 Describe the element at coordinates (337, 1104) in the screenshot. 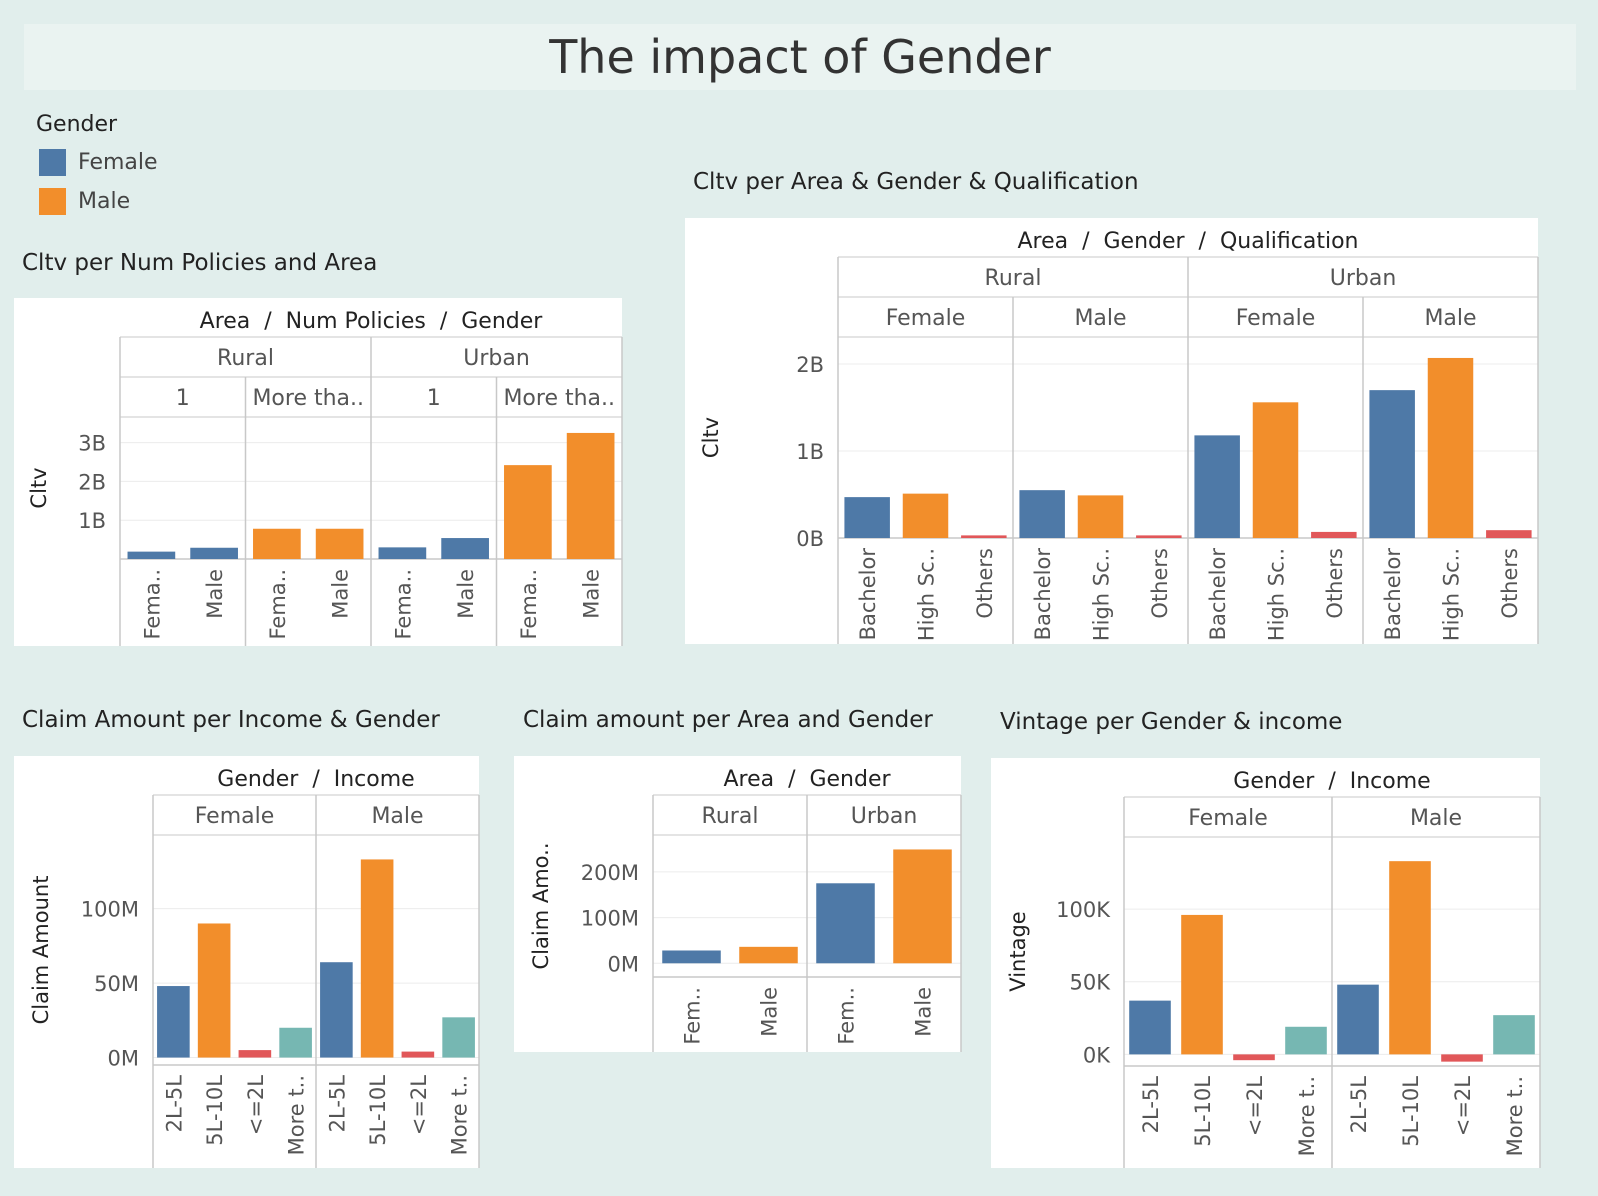

I see `chart3-x-tick-label: 2L-5L` at that location.